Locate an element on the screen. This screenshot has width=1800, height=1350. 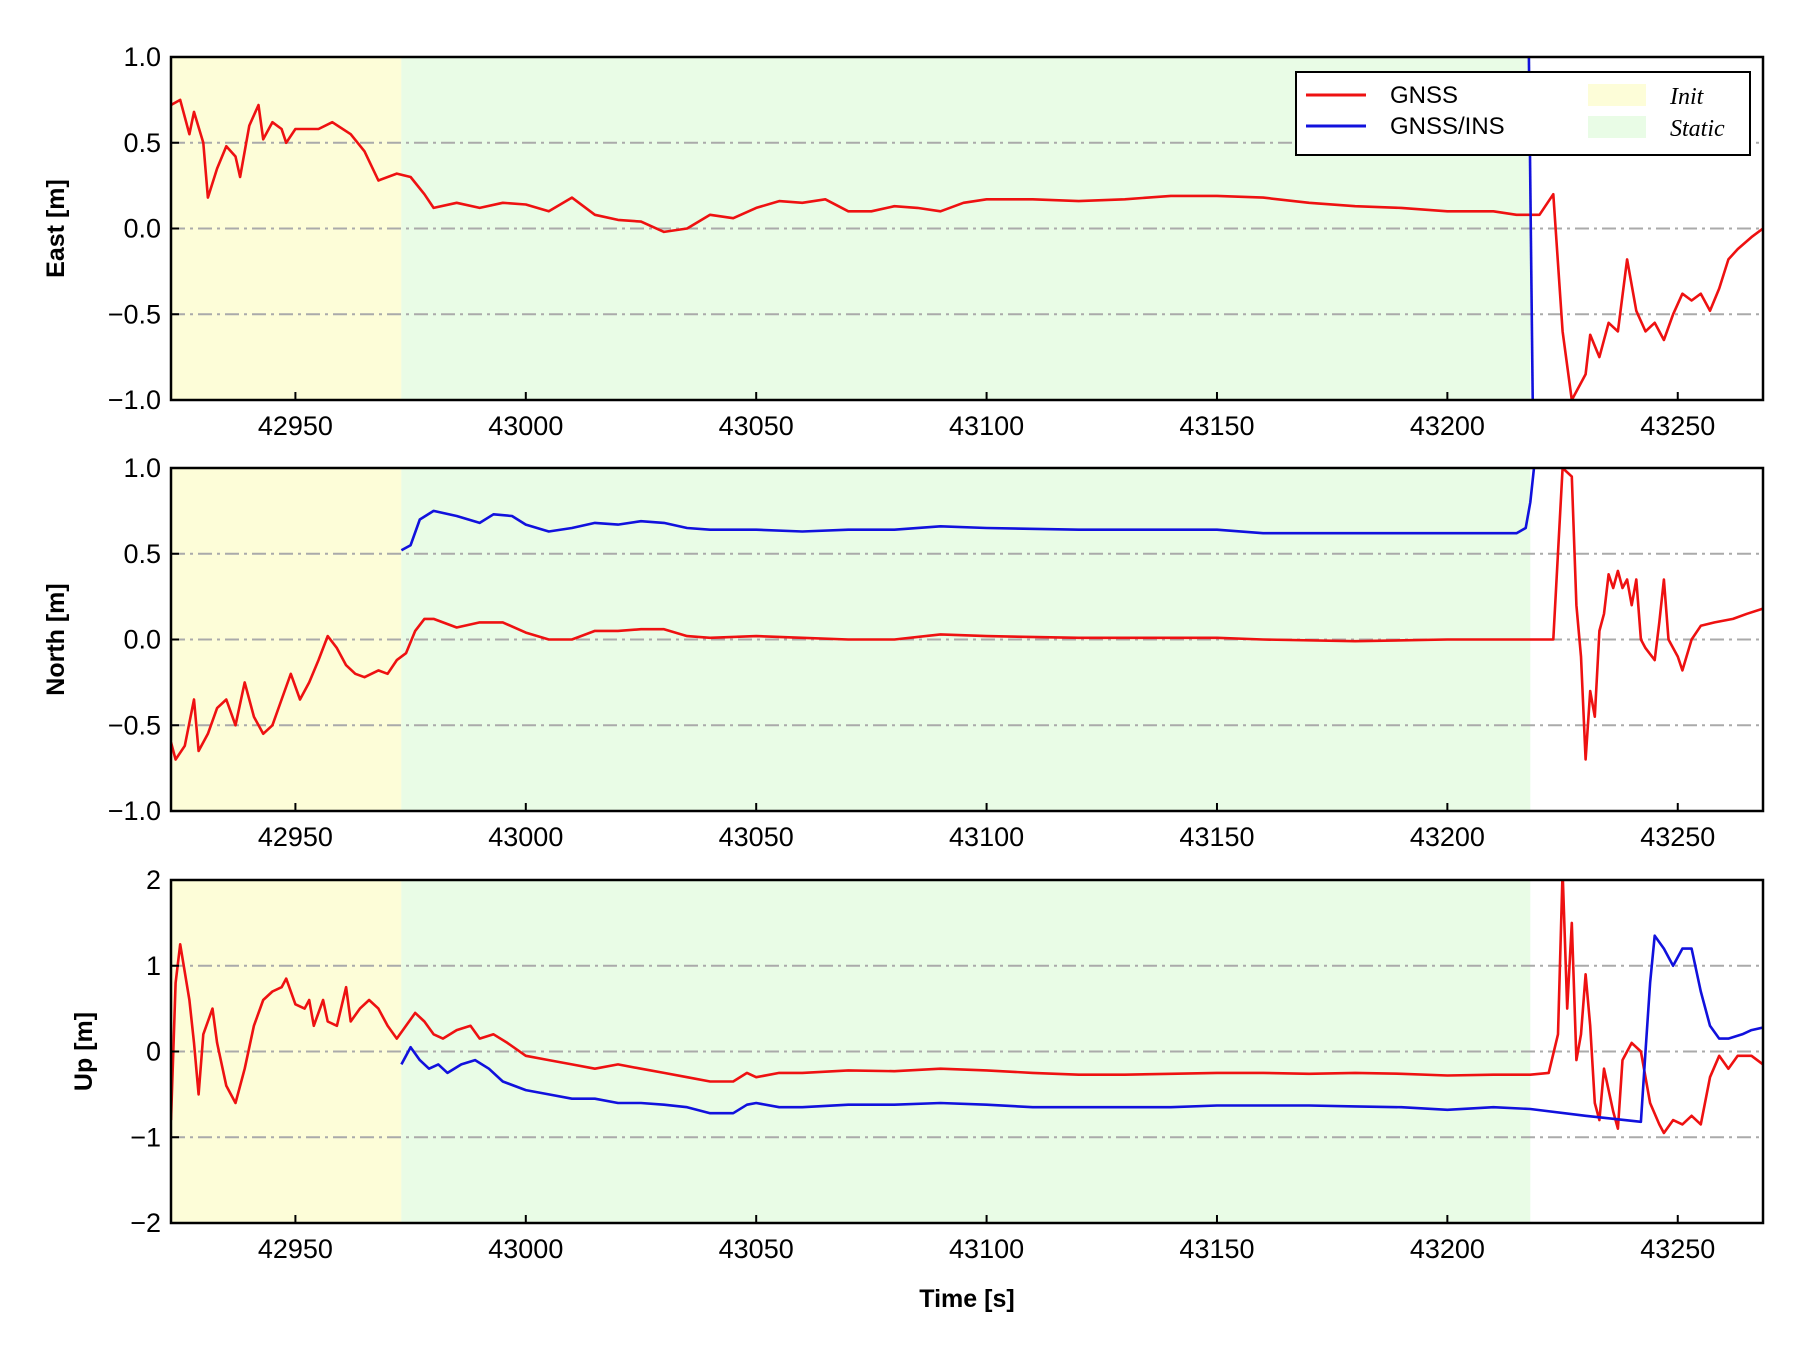
legend-static-label: Static is located at coordinates (1697, 129).